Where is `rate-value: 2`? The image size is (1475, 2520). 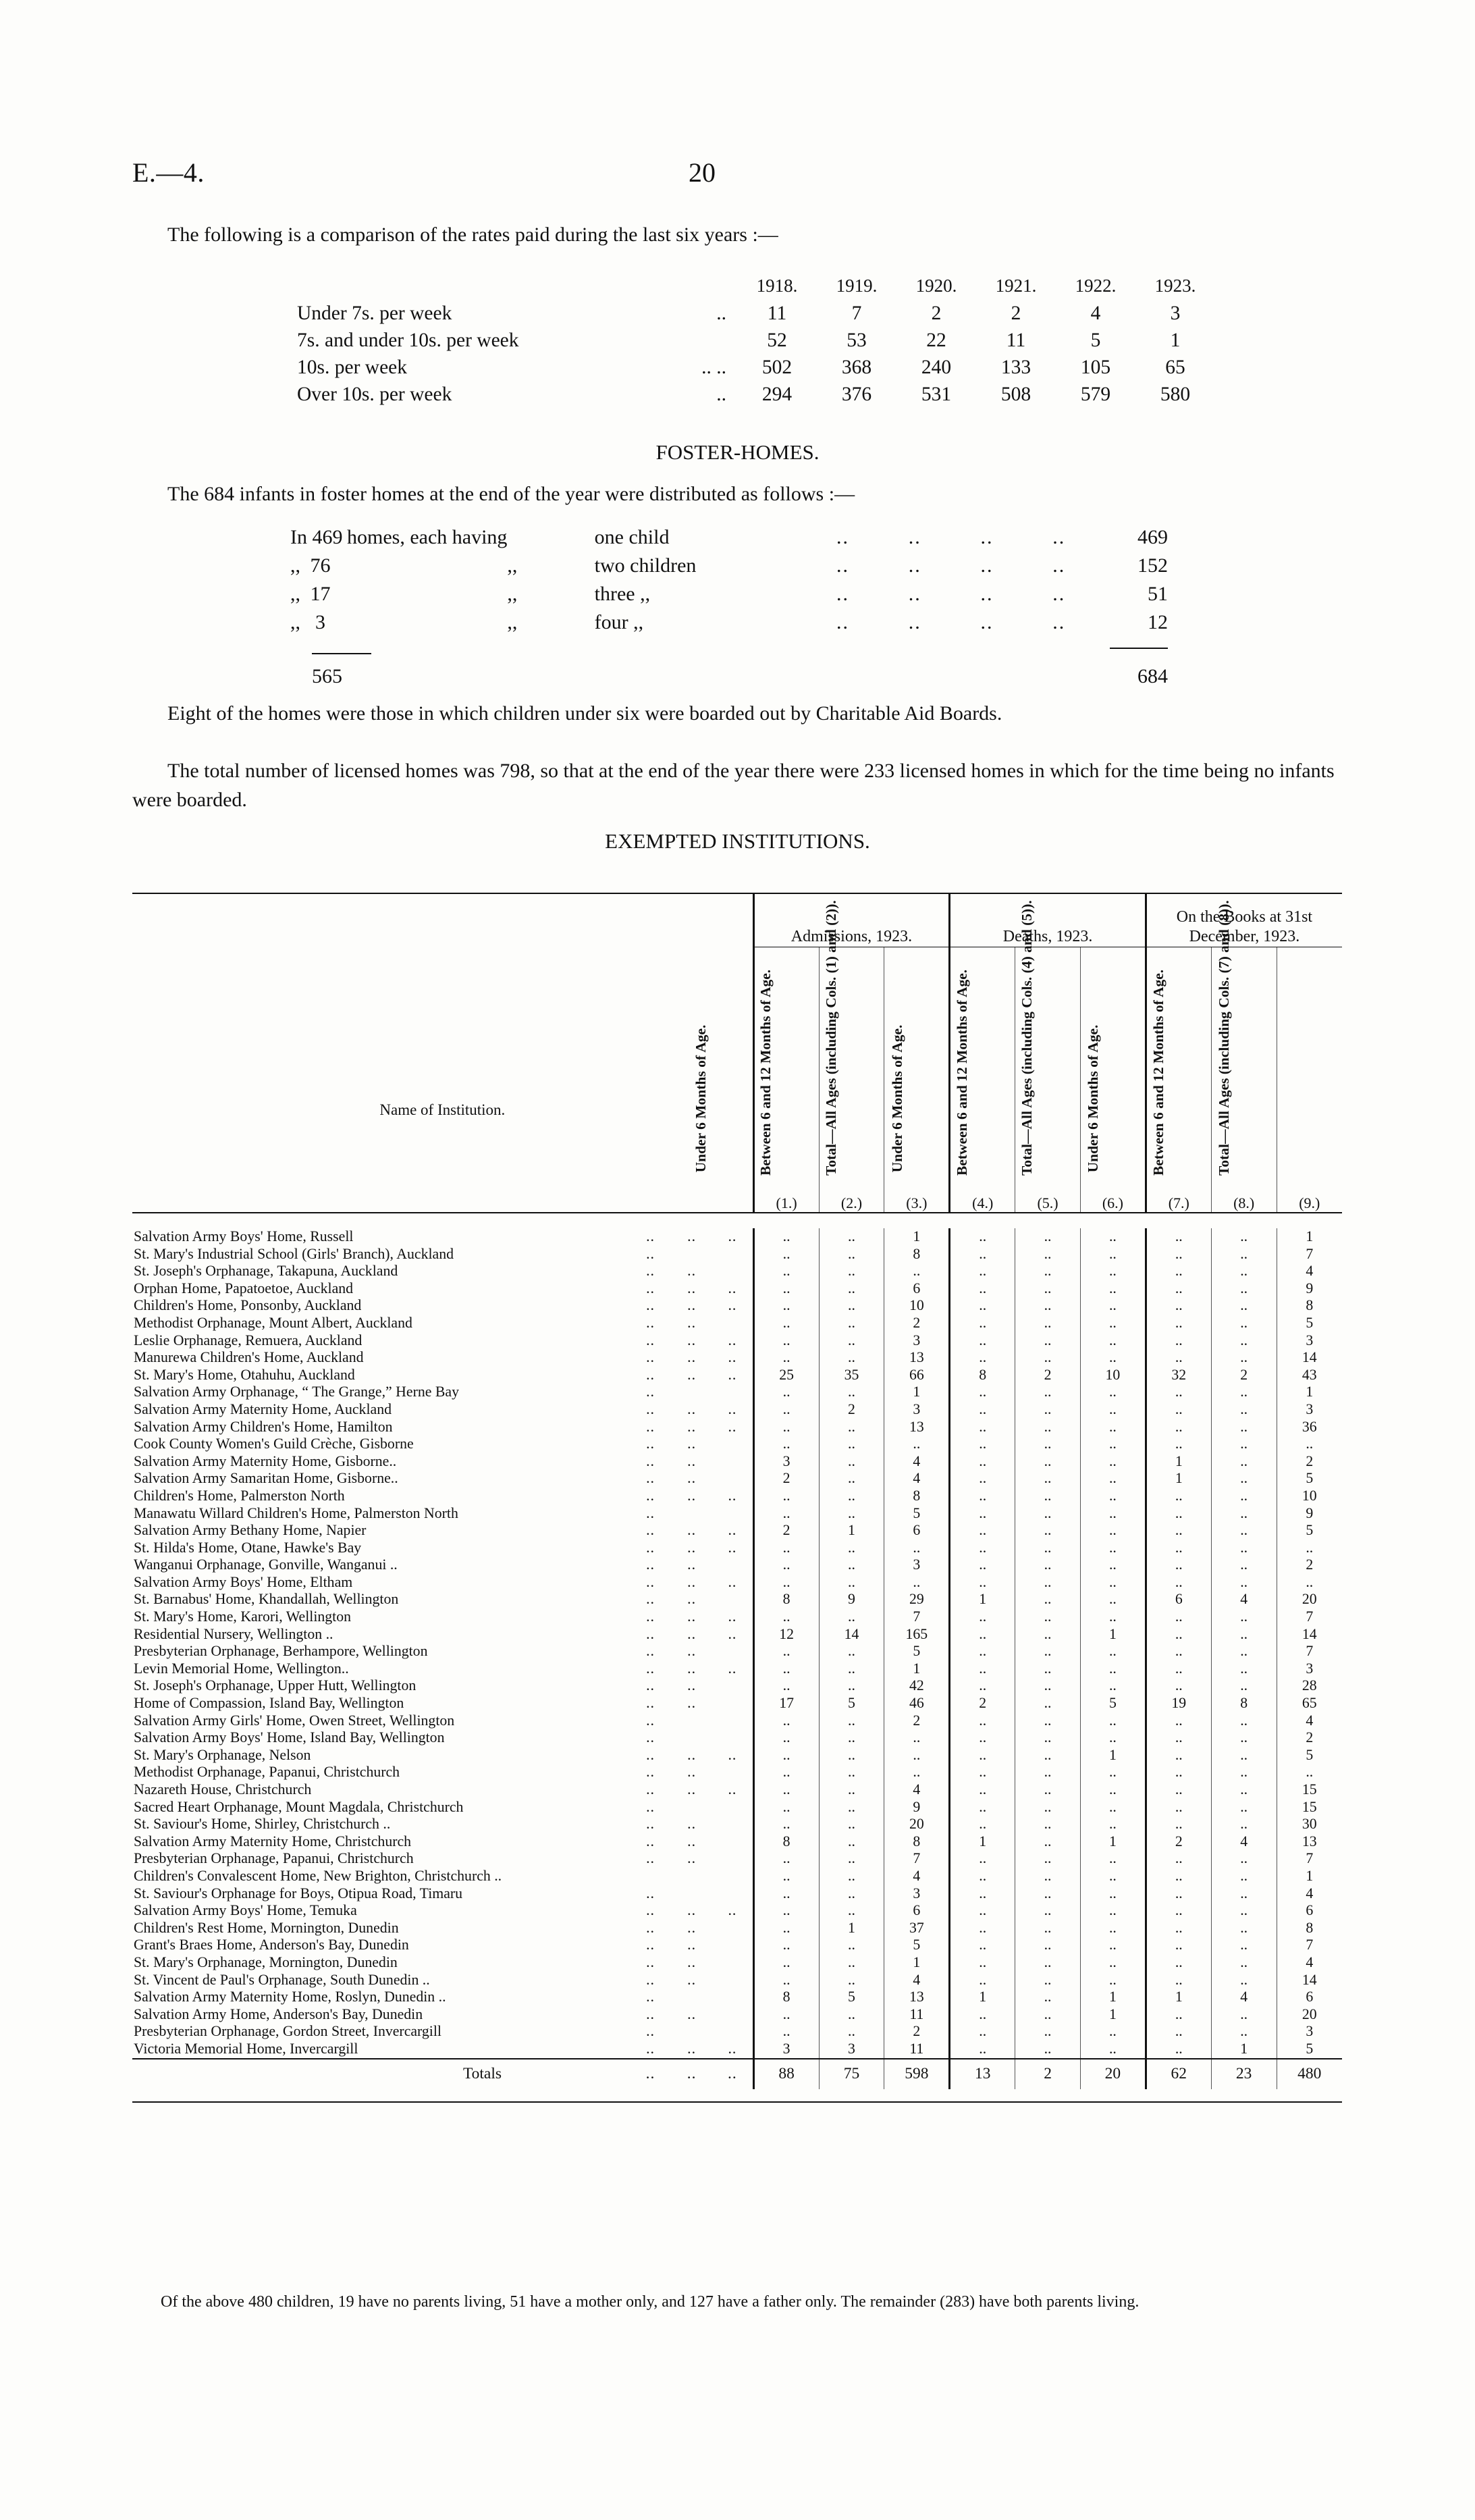 rate-value: 2 is located at coordinates (936, 313).